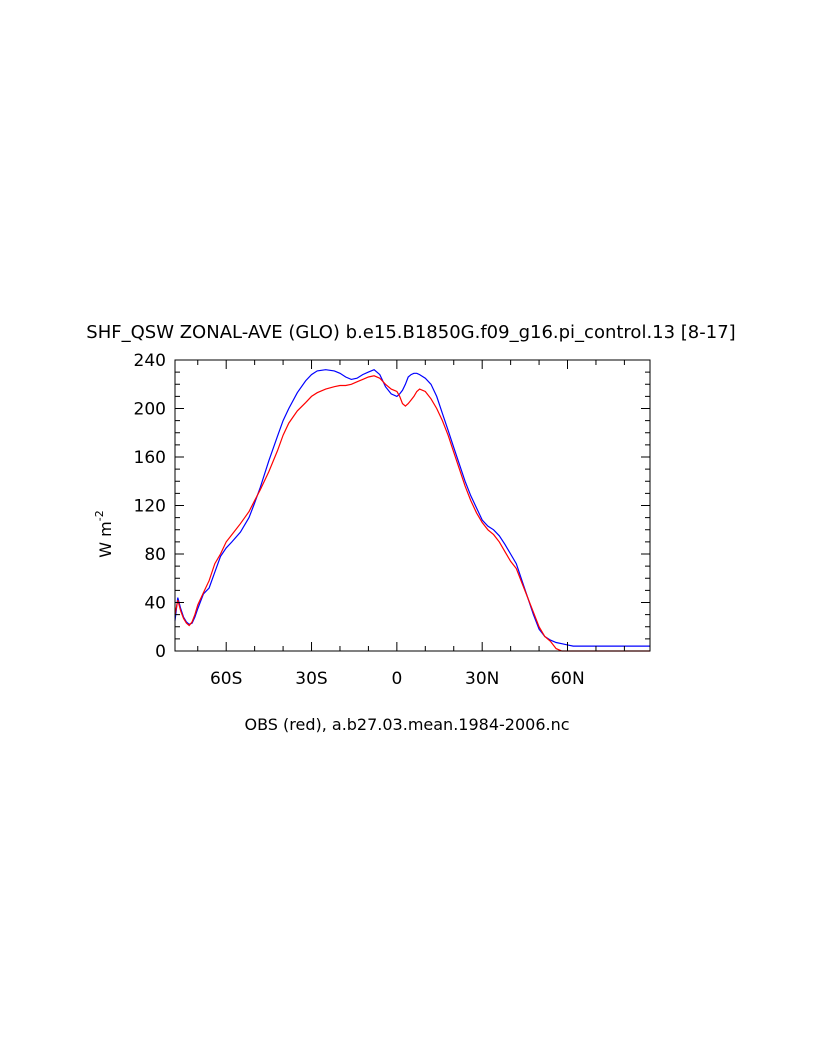 This screenshot has width=818, height=1055. I want to click on y-axis-label: W m-2, so click(104, 533).